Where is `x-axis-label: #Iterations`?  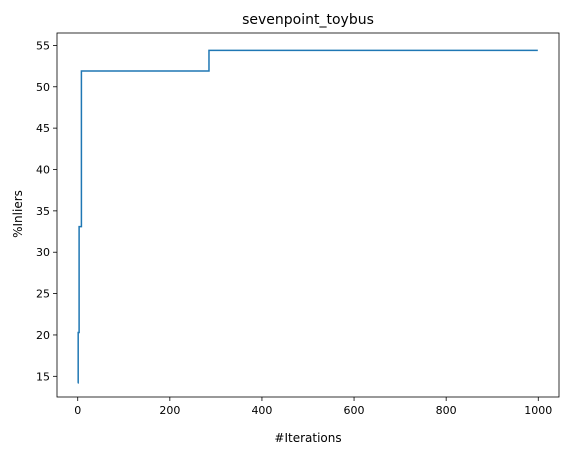 x-axis-label: #Iterations is located at coordinates (307, 438).